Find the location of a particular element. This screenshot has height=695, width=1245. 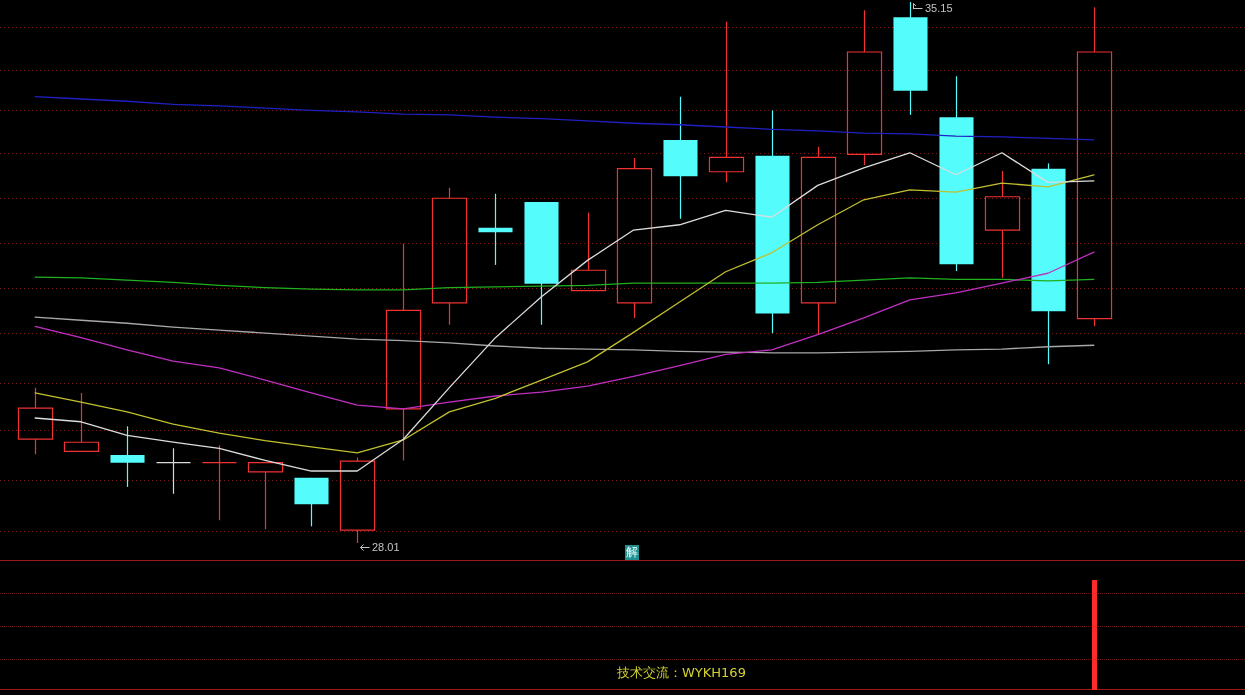

text: 解 is located at coordinates (632, 552).